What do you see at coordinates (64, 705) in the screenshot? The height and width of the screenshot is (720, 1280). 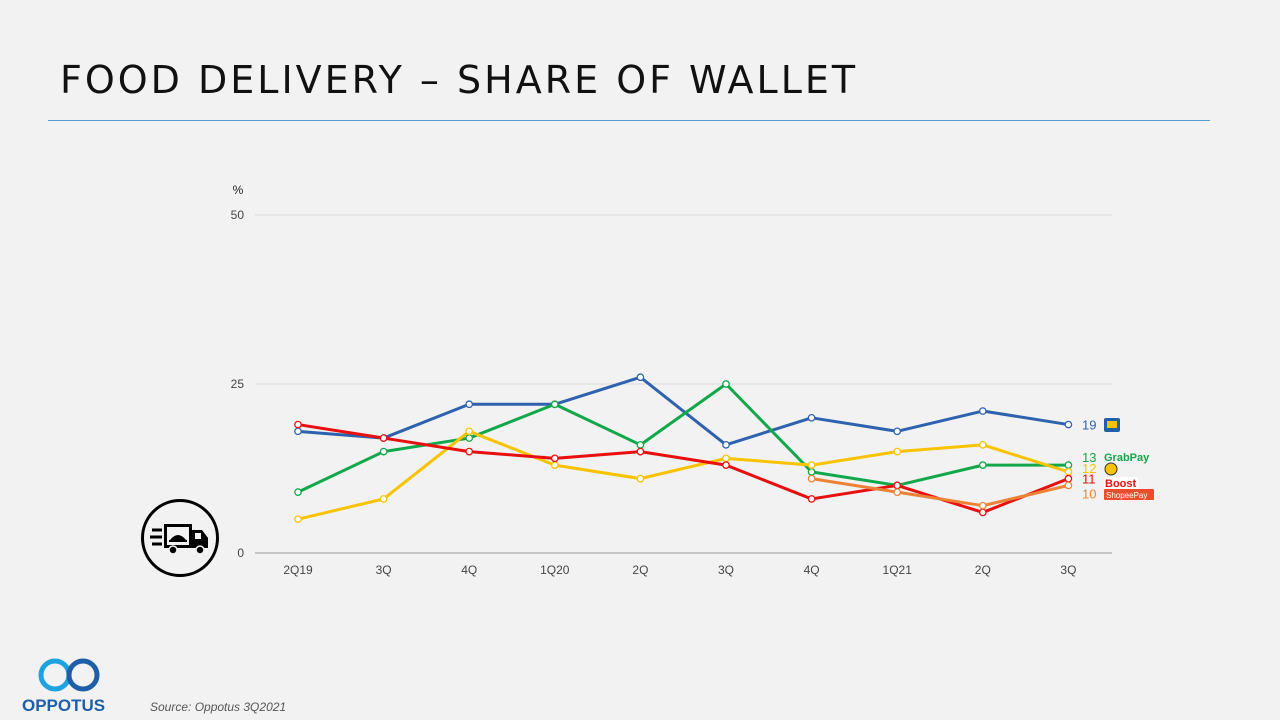 I see `oppotus-logo-text: OPPOTUS` at bounding box center [64, 705].